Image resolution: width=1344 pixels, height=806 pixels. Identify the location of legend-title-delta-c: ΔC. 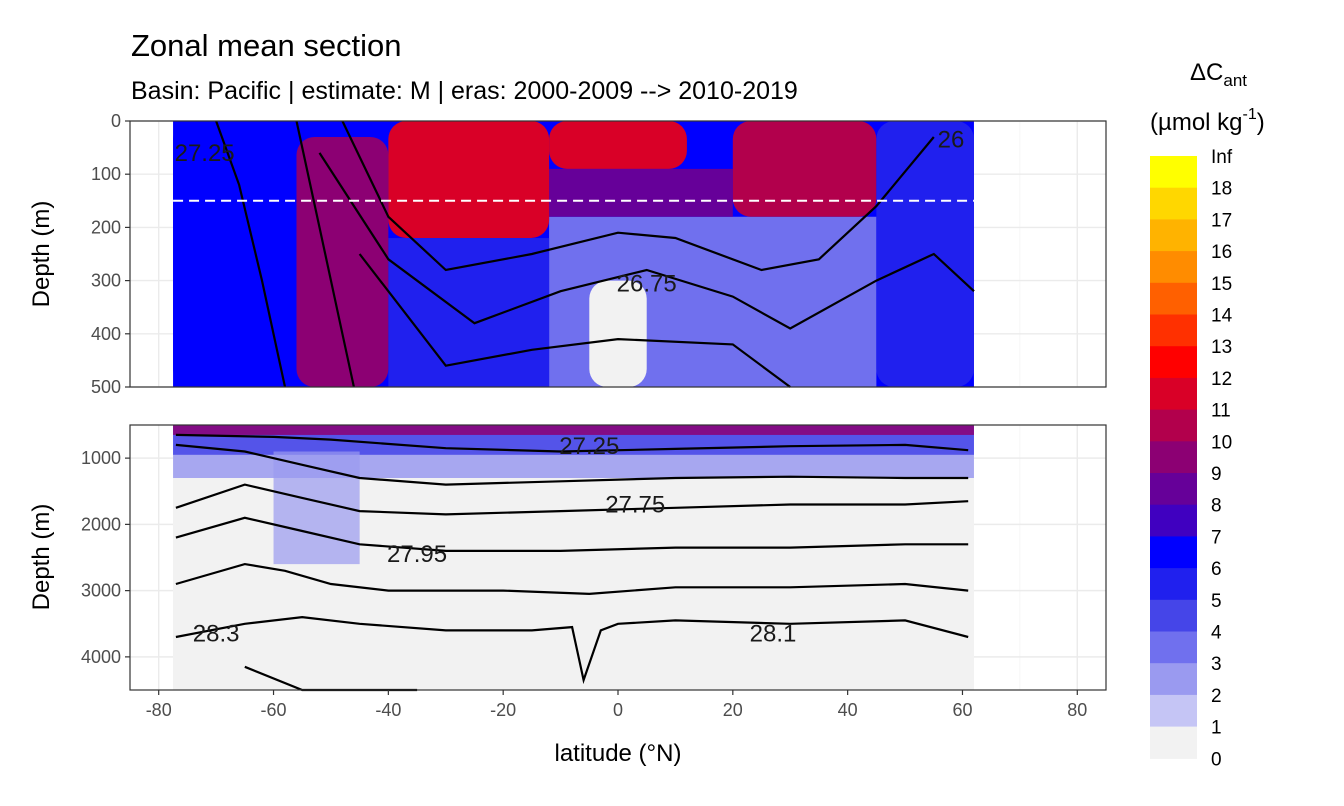
(1206, 72).